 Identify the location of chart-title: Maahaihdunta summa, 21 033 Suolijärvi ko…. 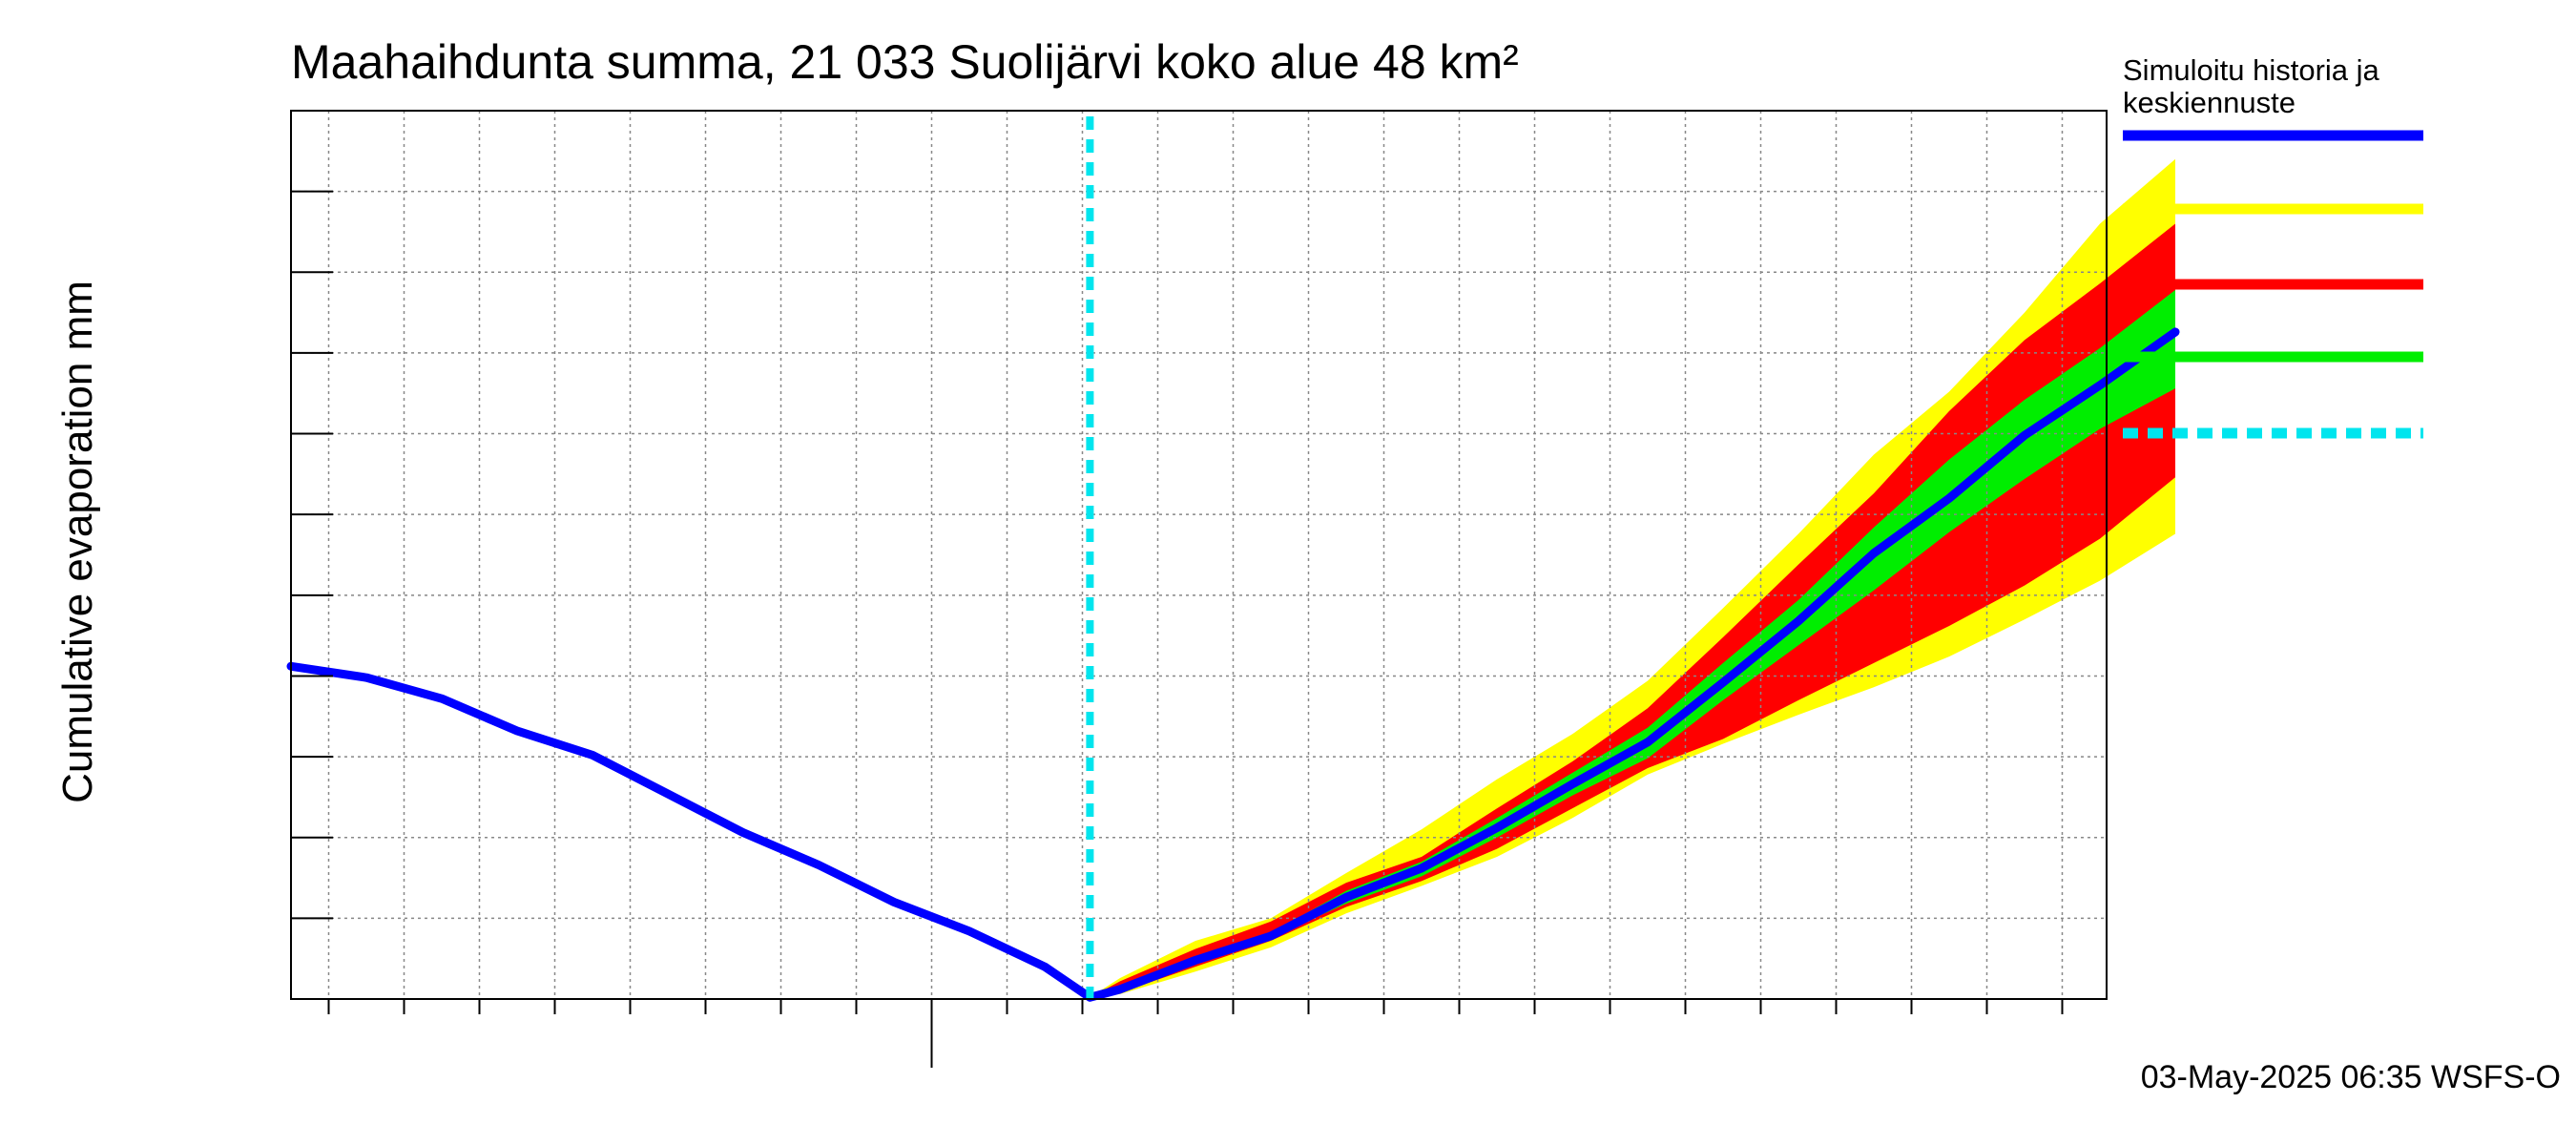
(905, 62).